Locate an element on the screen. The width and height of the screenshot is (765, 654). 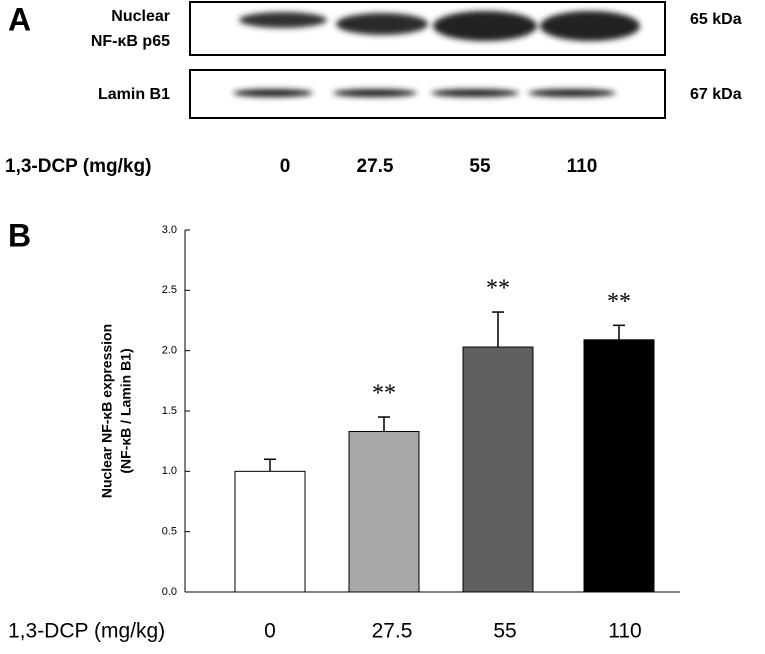
y-tick-label: 0.5 is located at coordinates (169, 532).